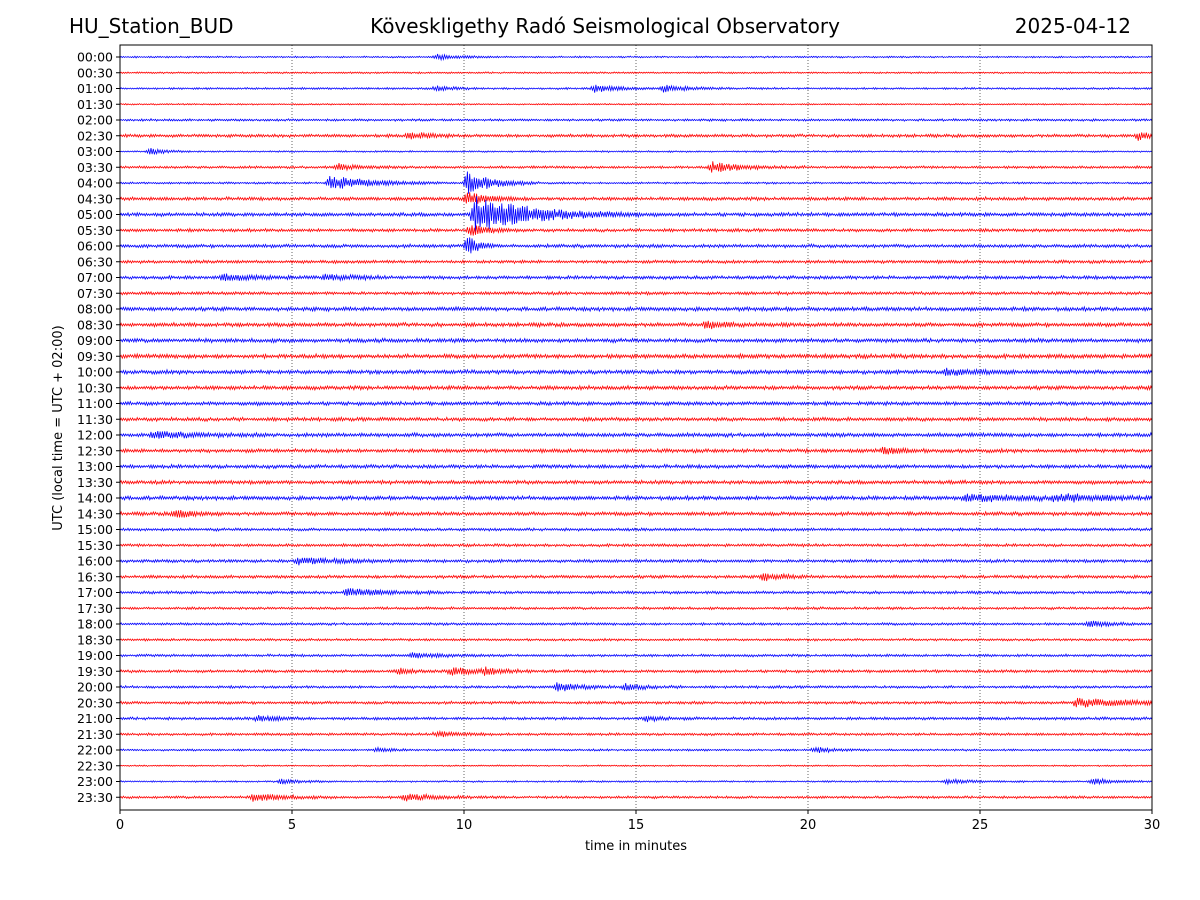  I want to click on y-tick-label: 03:30, so click(95, 167).